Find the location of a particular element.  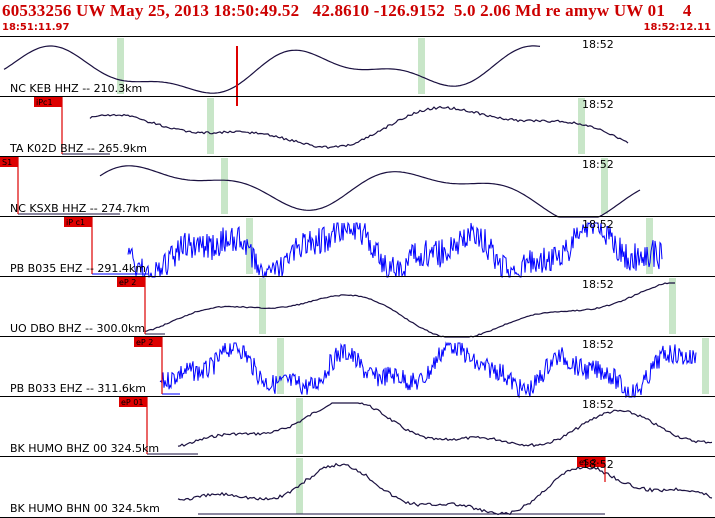

pick-label: S1 is located at coordinates (7, 162).